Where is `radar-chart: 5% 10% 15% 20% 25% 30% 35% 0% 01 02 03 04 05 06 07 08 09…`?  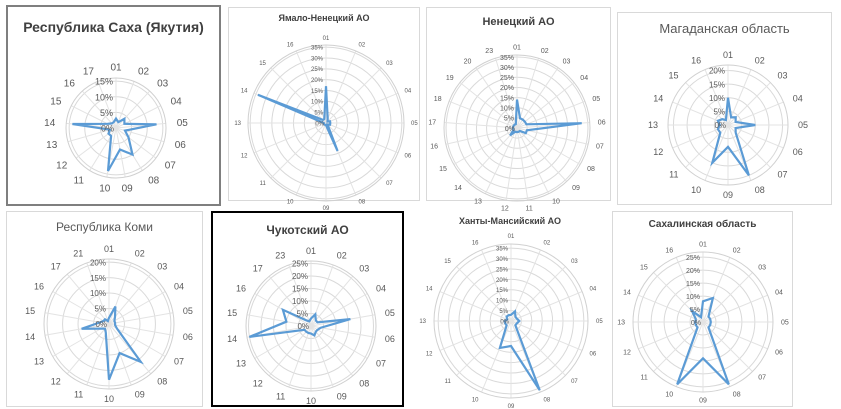 radar-chart: 5% 10% 15% 20% 25% 30% 35% 0% 01 02 03 04 05 06 07 08 09… is located at coordinates (516, 129).